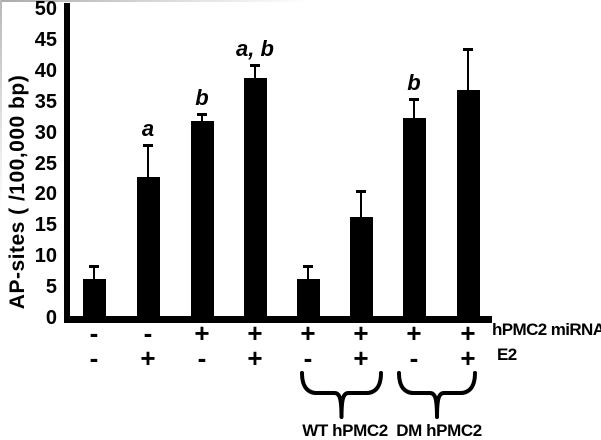 Image resolution: width=601 pixels, height=440 pixels. Describe the element at coordinates (45, 102) in the screenshot. I see `y-tick-label: 35` at that location.